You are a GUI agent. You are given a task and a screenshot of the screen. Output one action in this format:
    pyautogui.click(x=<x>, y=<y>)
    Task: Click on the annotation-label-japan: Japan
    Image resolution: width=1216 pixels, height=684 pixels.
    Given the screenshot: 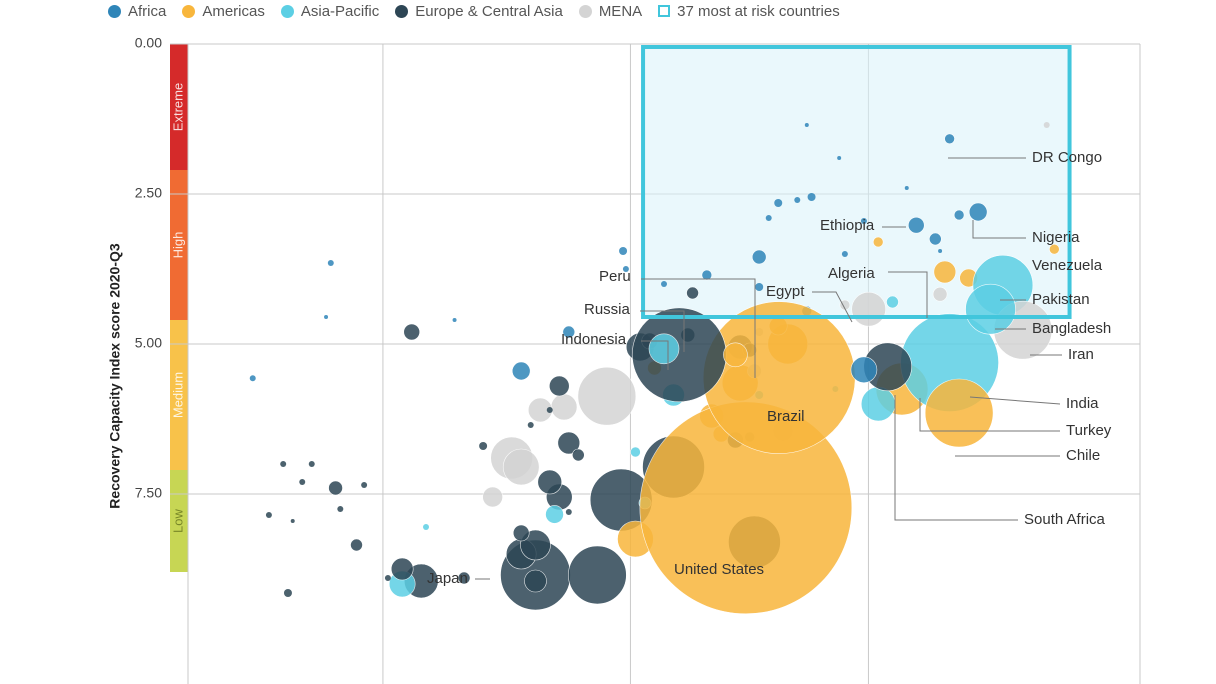 What is the action you would take?
    pyautogui.click(x=447, y=578)
    